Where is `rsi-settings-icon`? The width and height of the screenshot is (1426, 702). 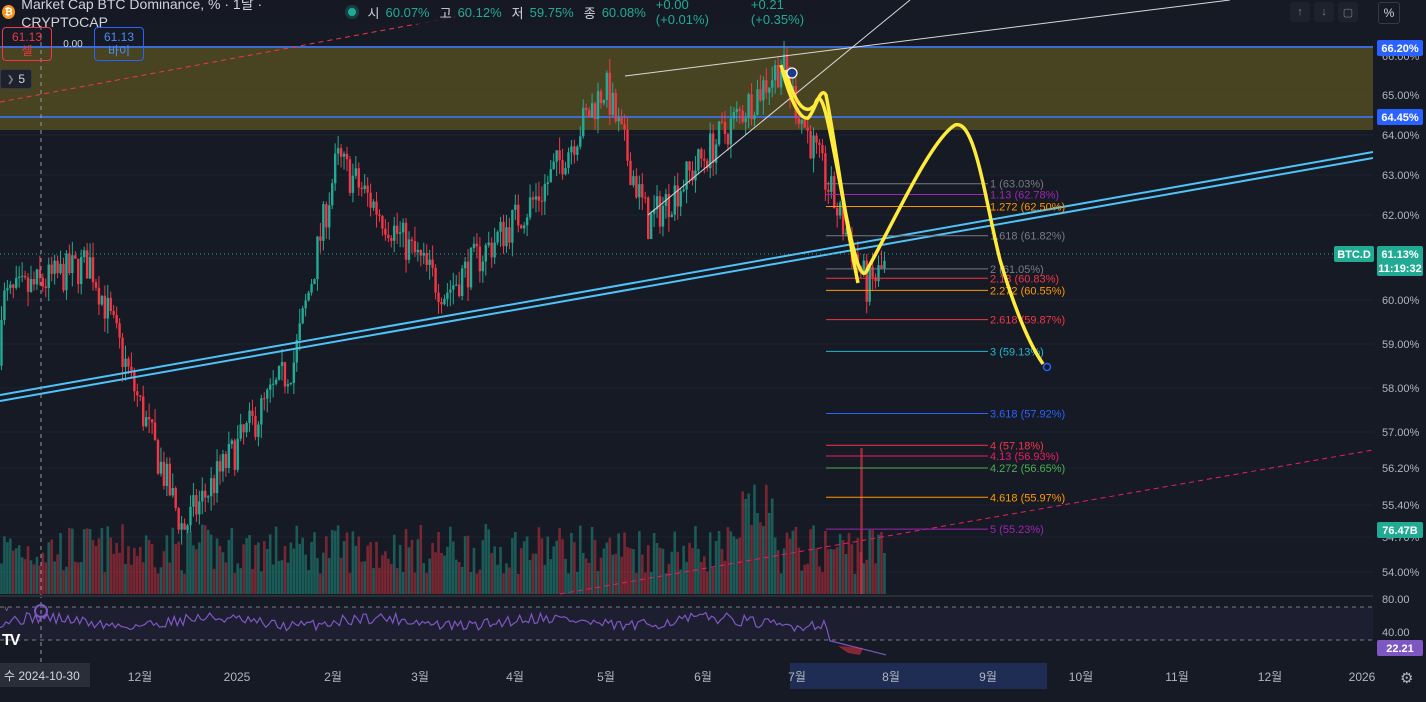 rsi-settings-icon is located at coordinates (41, 611).